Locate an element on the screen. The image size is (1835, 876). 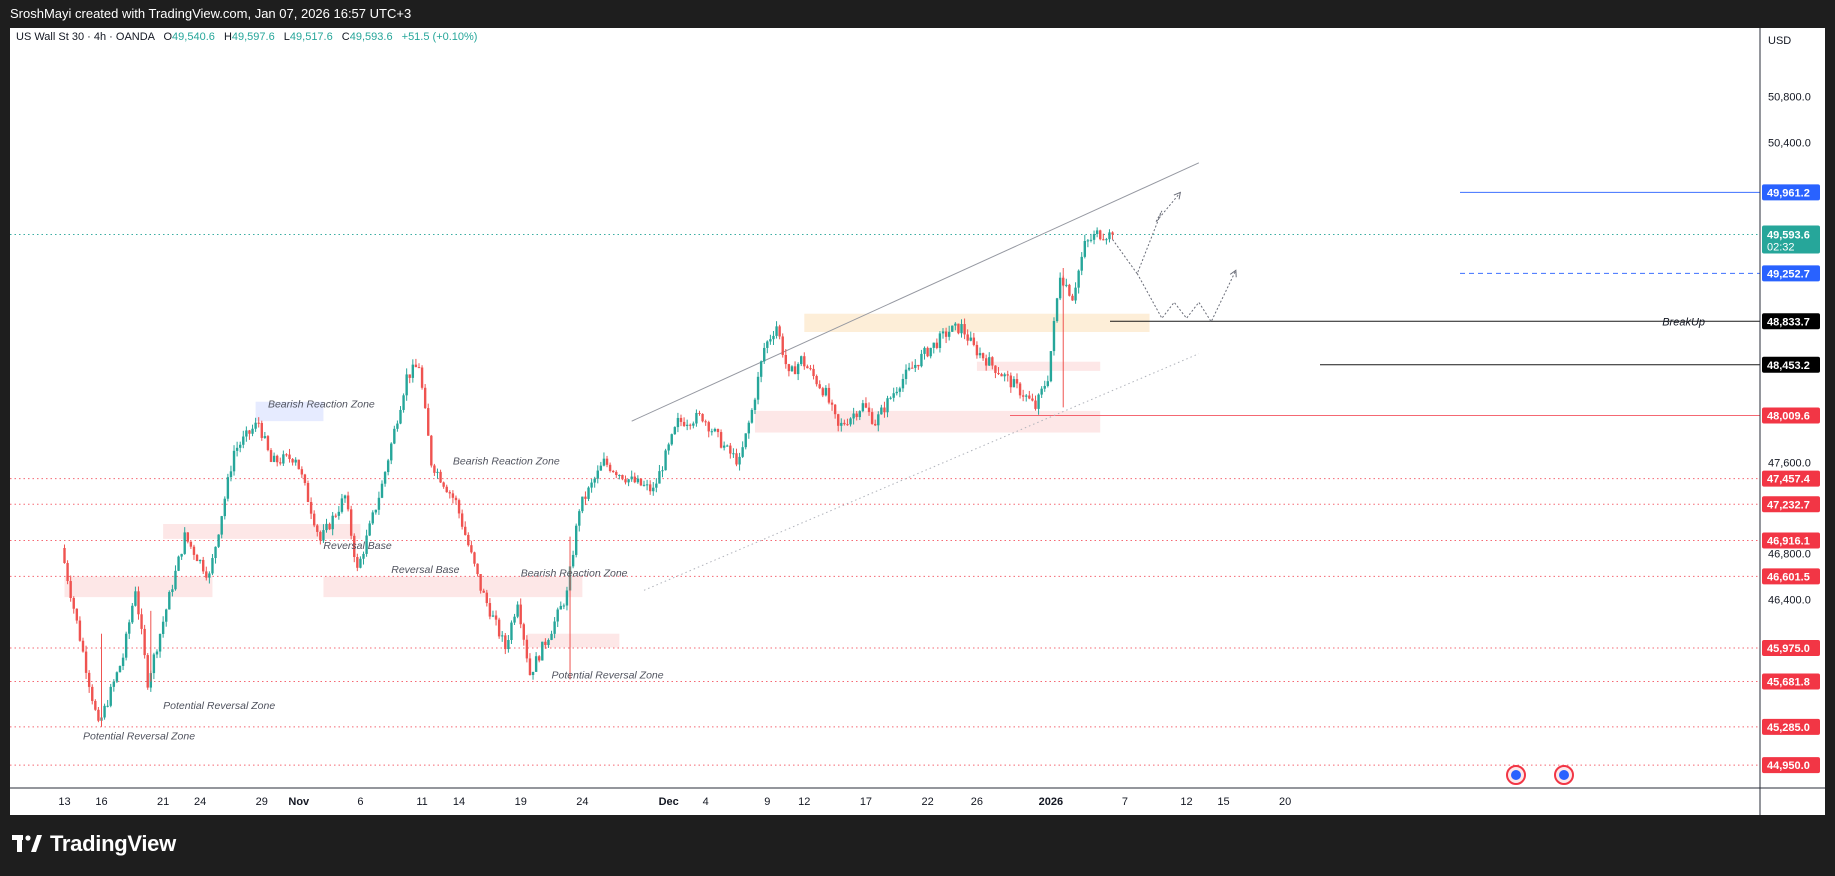
time-tick-label: 17 is located at coordinates (866, 802).